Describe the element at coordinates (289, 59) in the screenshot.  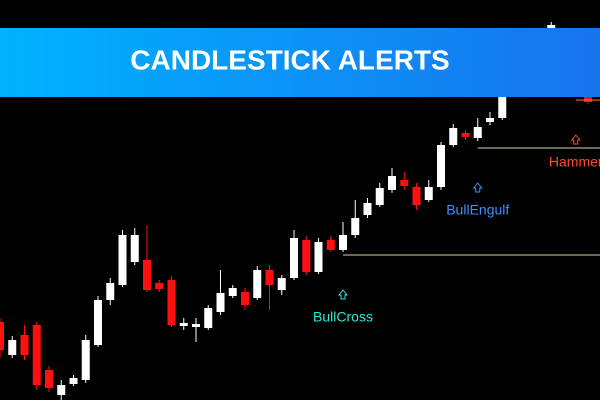
I see `chart-title: CANDLESTICK ALERTS` at that location.